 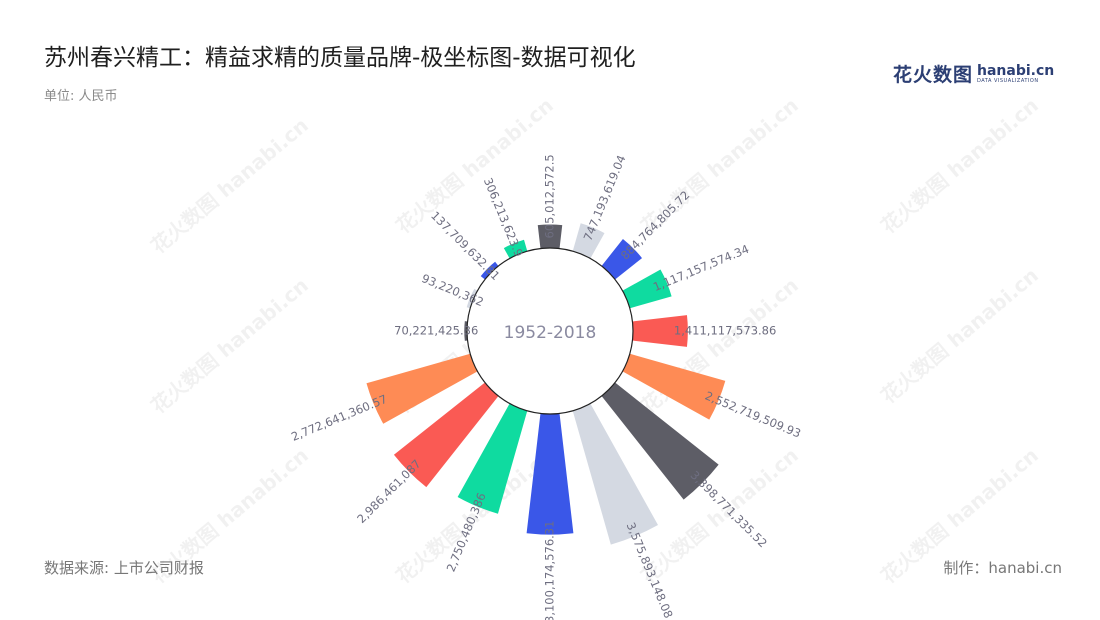 What do you see at coordinates (753, 414) in the screenshot?
I see `bar-label-6: 2,552,719,509.93` at bounding box center [753, 414].